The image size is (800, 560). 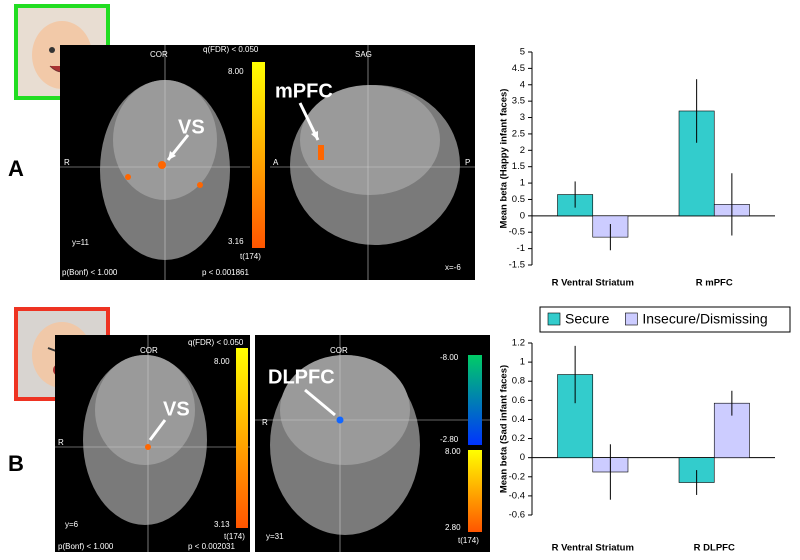 I want to click on y-tick-label: -0.4, so click(x=517, y=495).